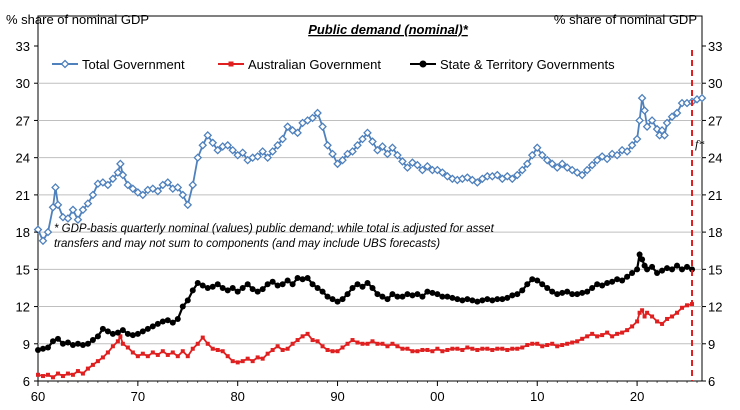 Image resolution: width=740 pixels, height=410 pixels. What do you see at coordinates (337, 396) in the screenshot?
I see `x-tick-label: 90` at bounding box center [337, 396].